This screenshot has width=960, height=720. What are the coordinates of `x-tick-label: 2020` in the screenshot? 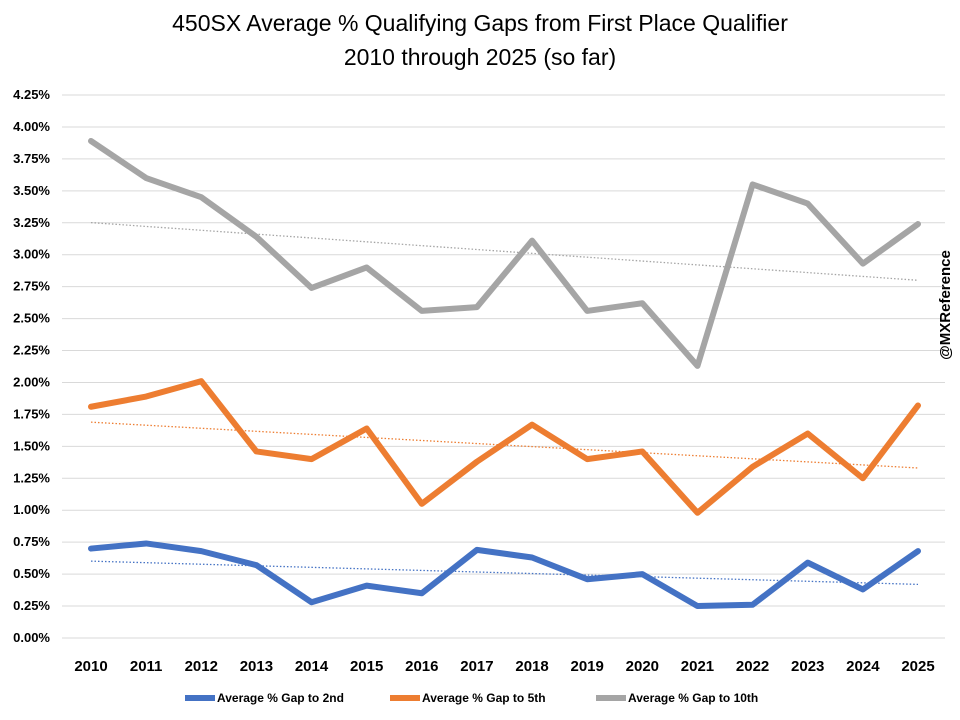 It's located at (642, 666).